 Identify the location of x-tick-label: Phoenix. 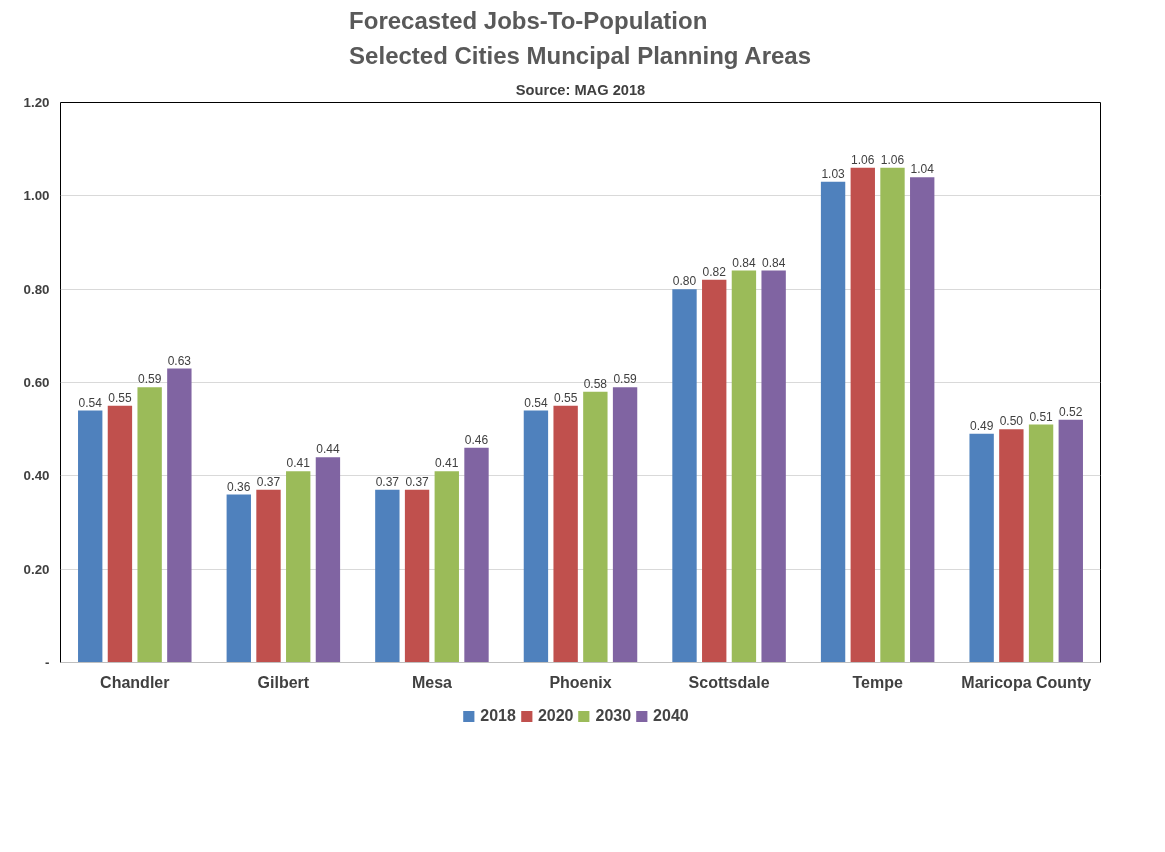
(580, 682).